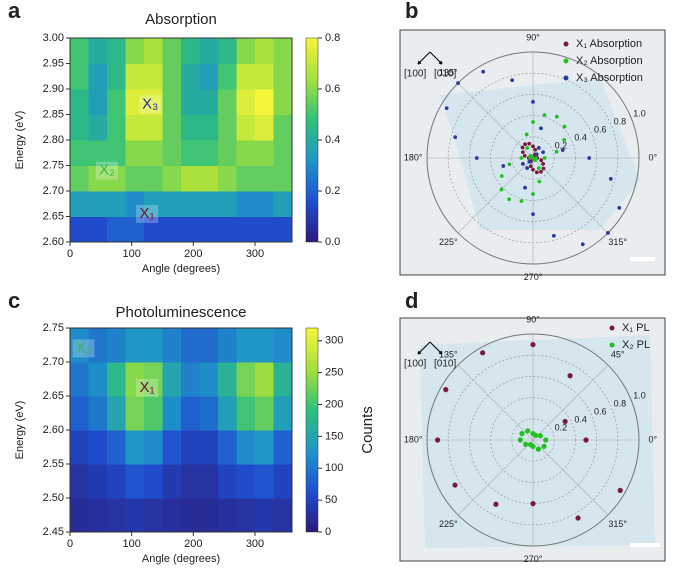  What do you see at coordinates (53, 114) in the screenshot?
I see `y-tick-label: 2.85` at bounding box center [53, 114].